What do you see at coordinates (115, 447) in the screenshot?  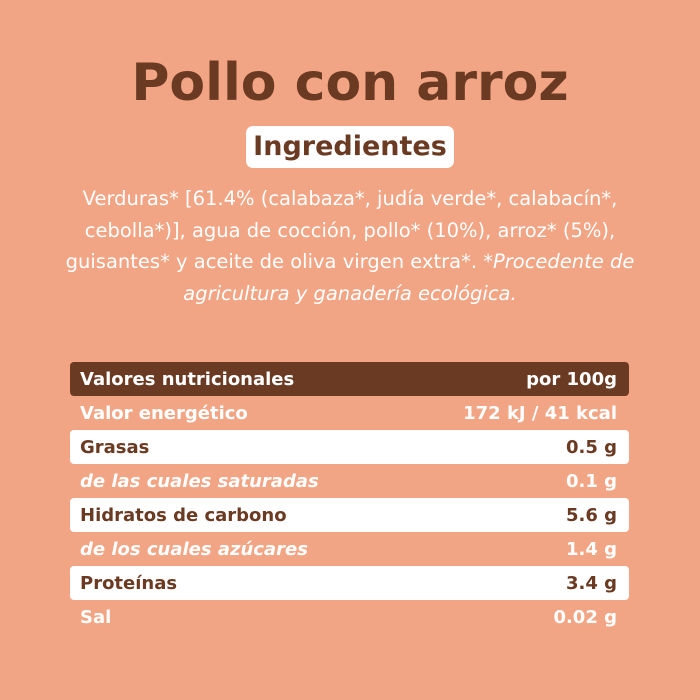 I see `nutrient-label: Grasas` at bounding box center [115, 447].